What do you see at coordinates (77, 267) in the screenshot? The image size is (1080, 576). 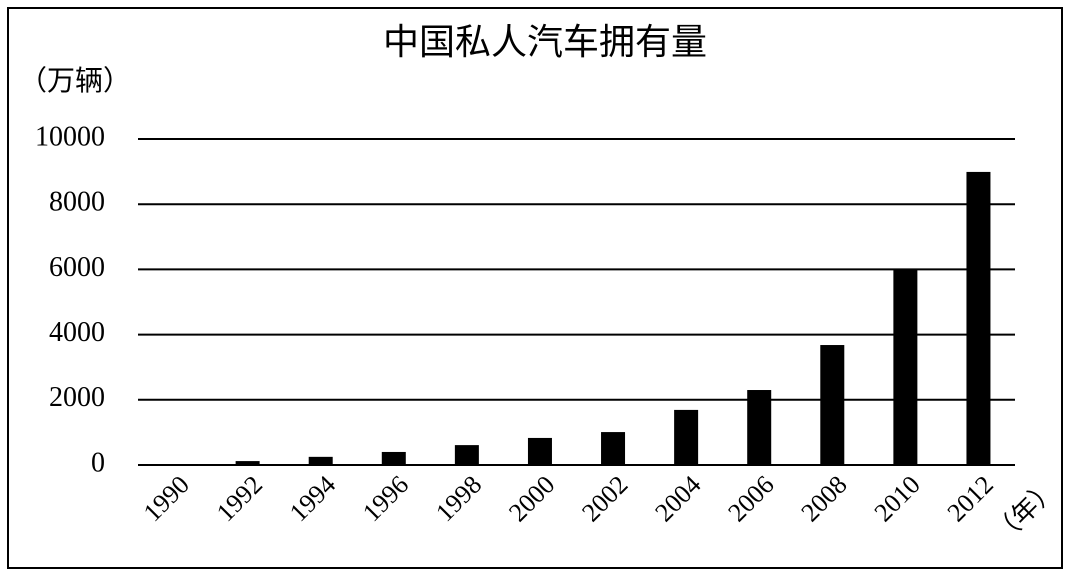 I see `y-tick-label: 6000` at bounding box center [77, 267].